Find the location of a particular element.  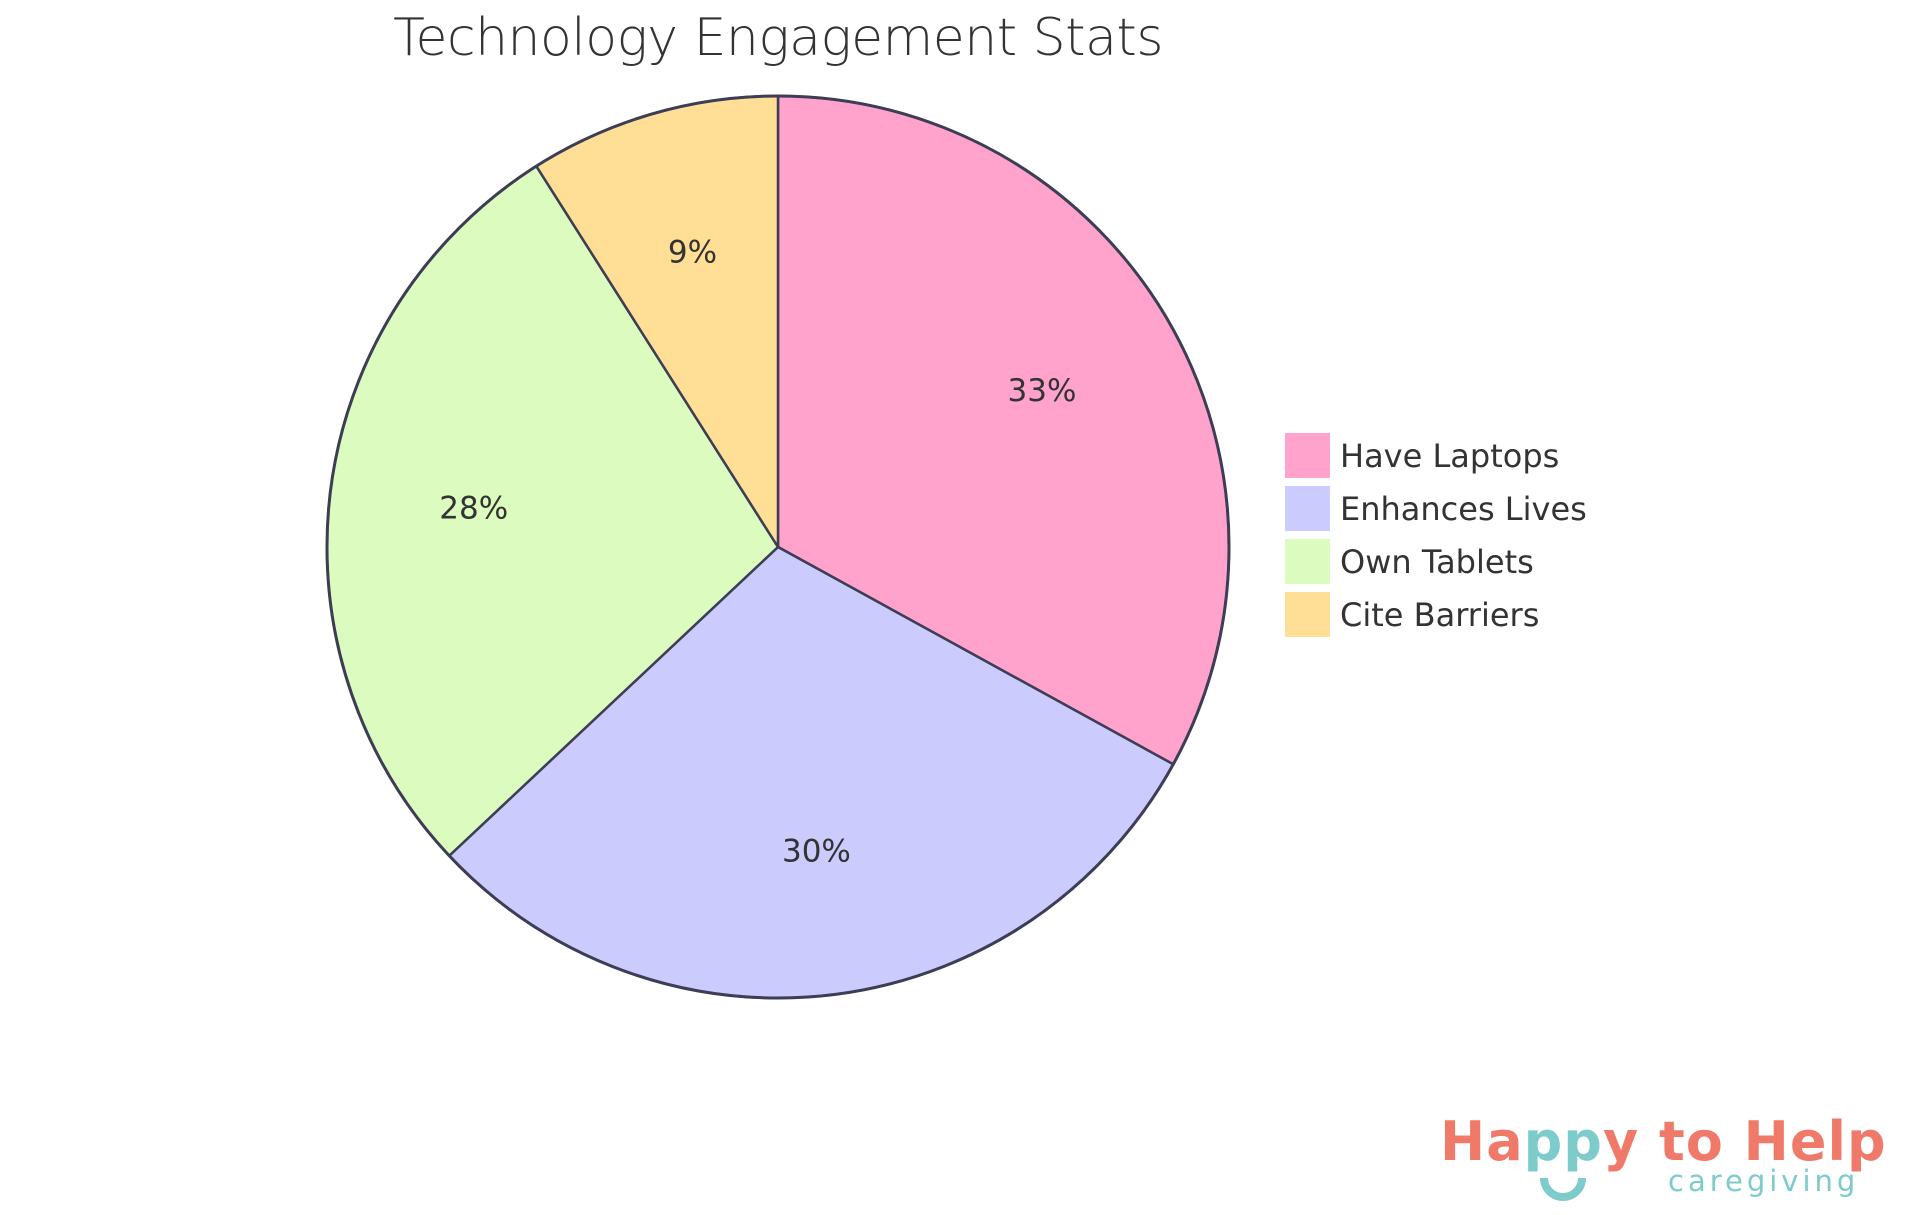

brand-logo: Happy to Help caregiving is located at coordinates (1670, 1162).